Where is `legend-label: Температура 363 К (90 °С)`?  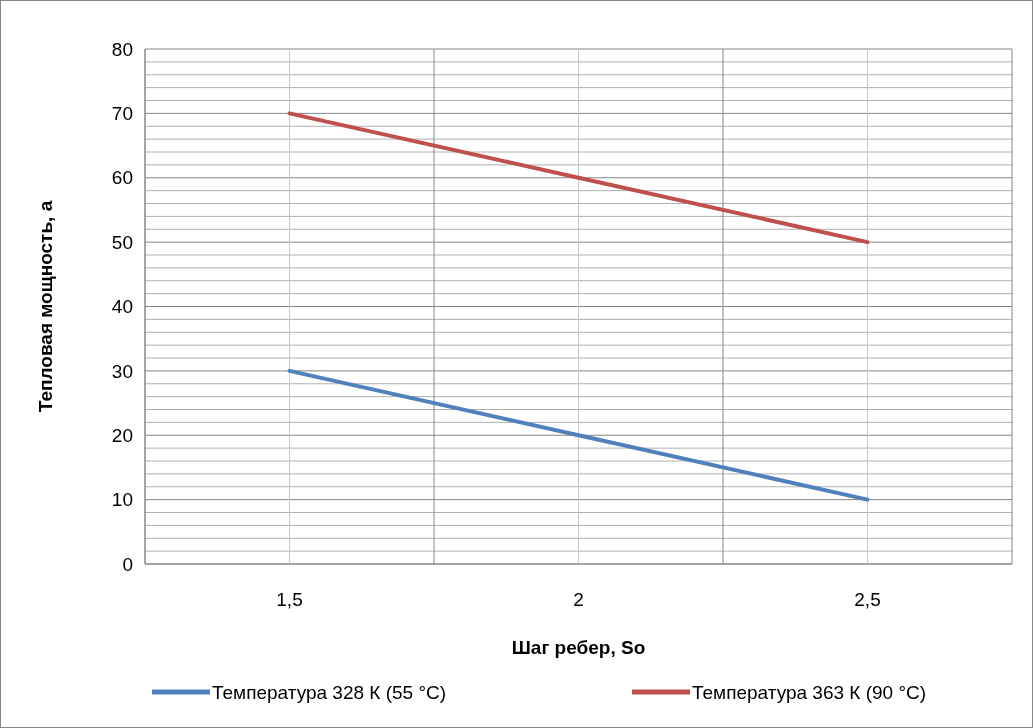
legend-label: Температура 363 К (90 °С) is located at coordinates (809, 692).